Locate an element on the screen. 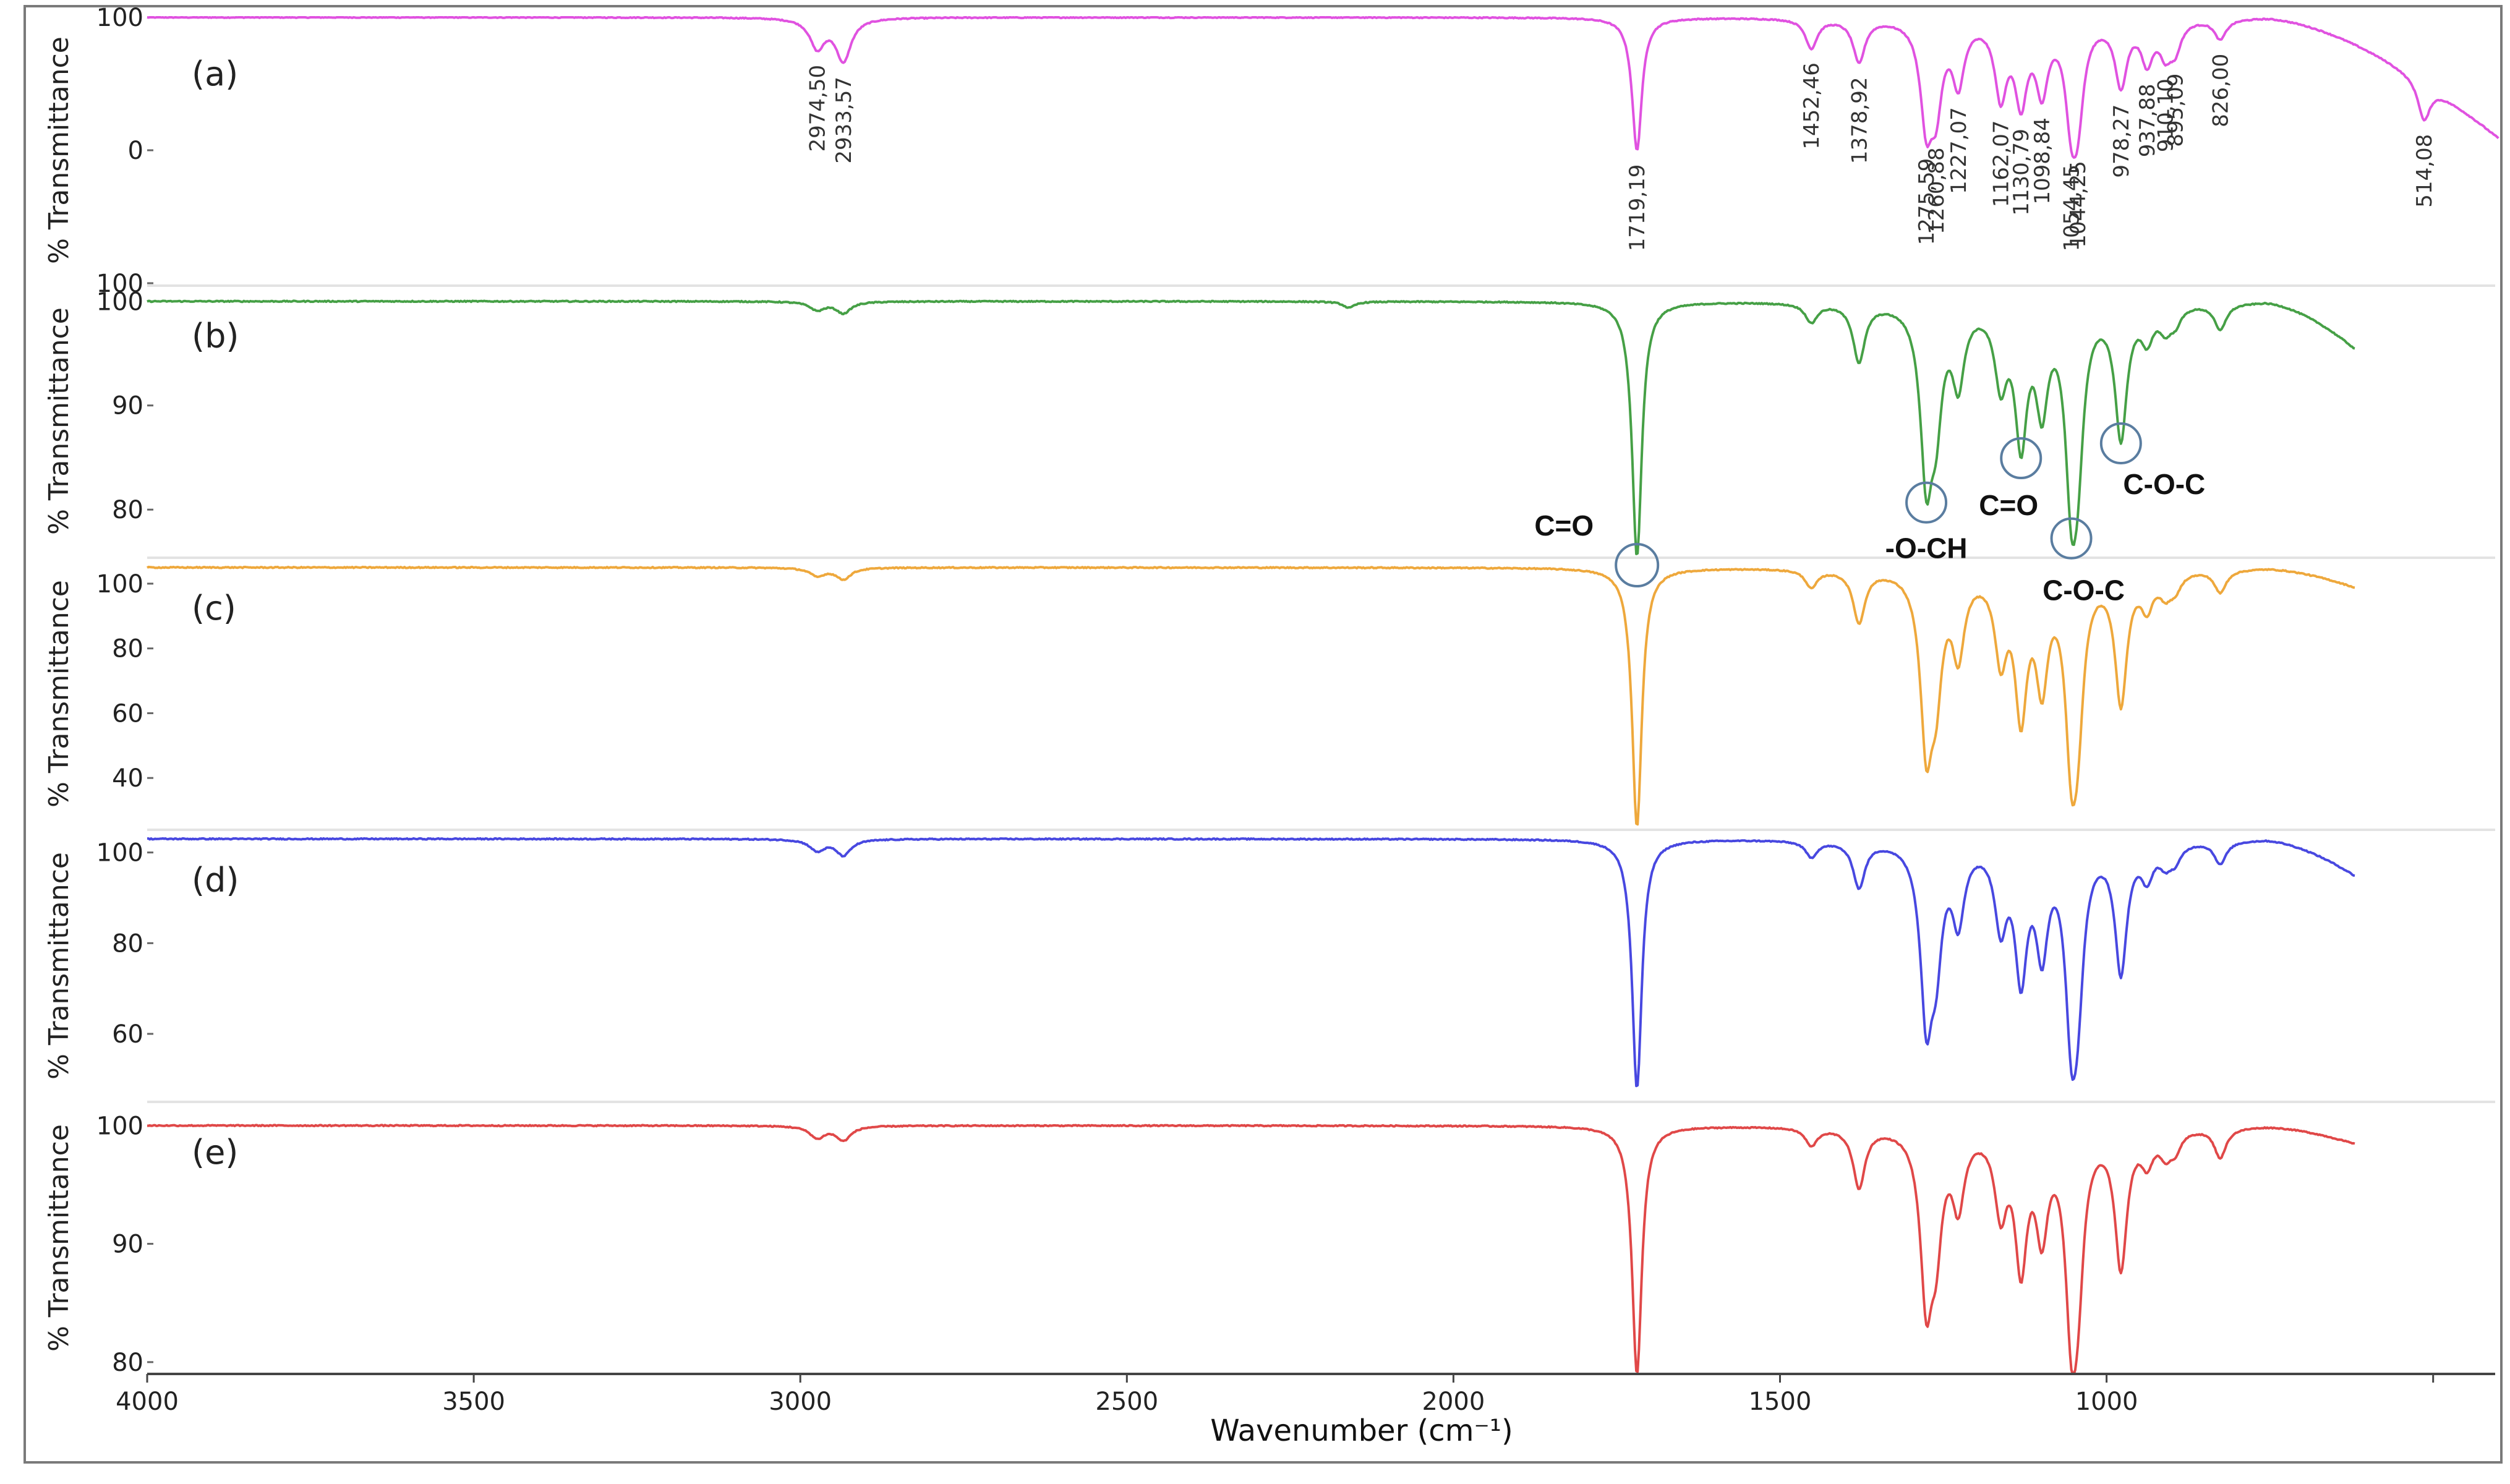 This screenshot has width=2510, height=1484. panel-label: (b) is located at coordinates (215, 336).